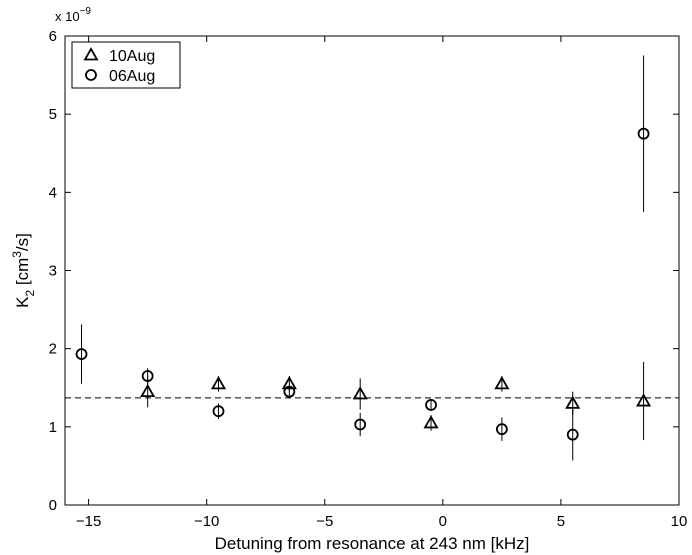  What do you see at coordinates (396, 401) in the screenshot?
I see `series-10Aug` at bounding box center [396, 401].